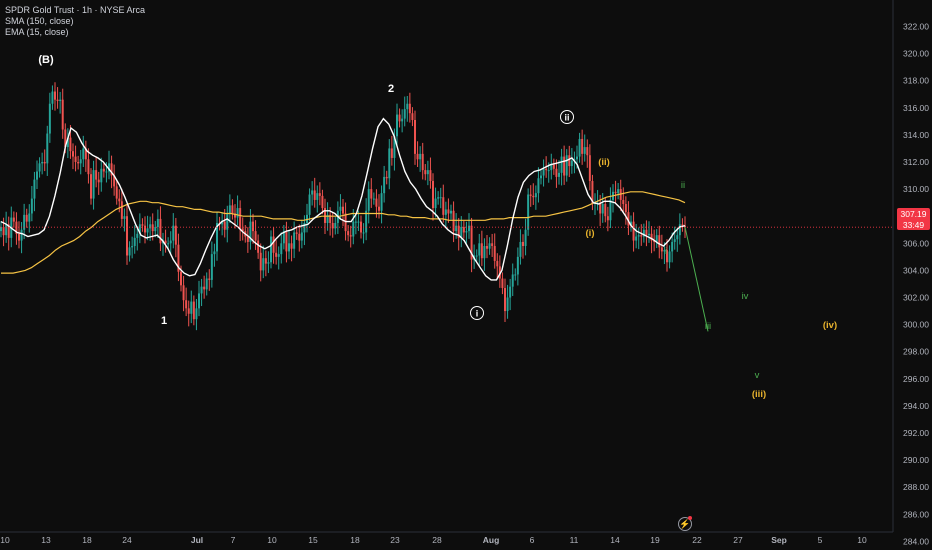 This screenshot has width=932, height=550. Describe the element at coordinates (39, 21) in the screenshot. I see `sma-legend: SMA (150, close)` at that location.